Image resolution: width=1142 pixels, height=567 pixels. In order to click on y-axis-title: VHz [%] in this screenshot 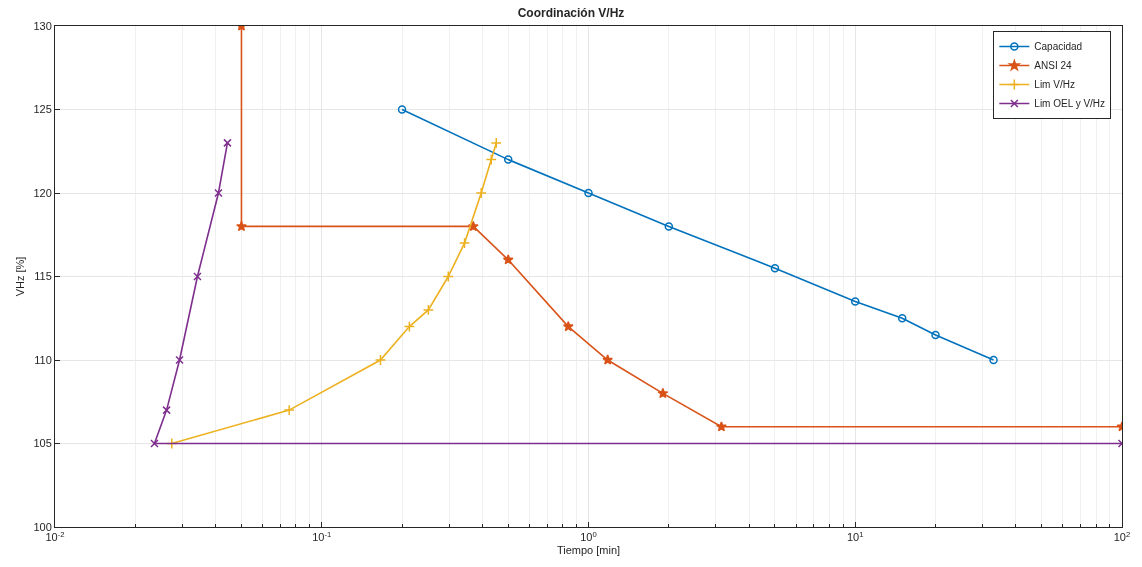, I will do `click(20, 276)`.